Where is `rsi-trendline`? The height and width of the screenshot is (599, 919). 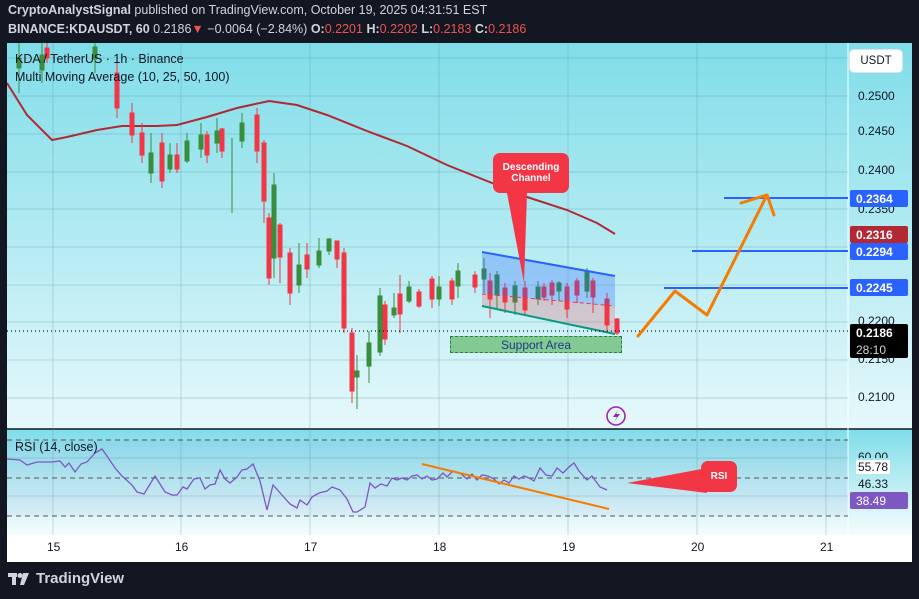
rsi-trendline is located at coordinates (515, 486).